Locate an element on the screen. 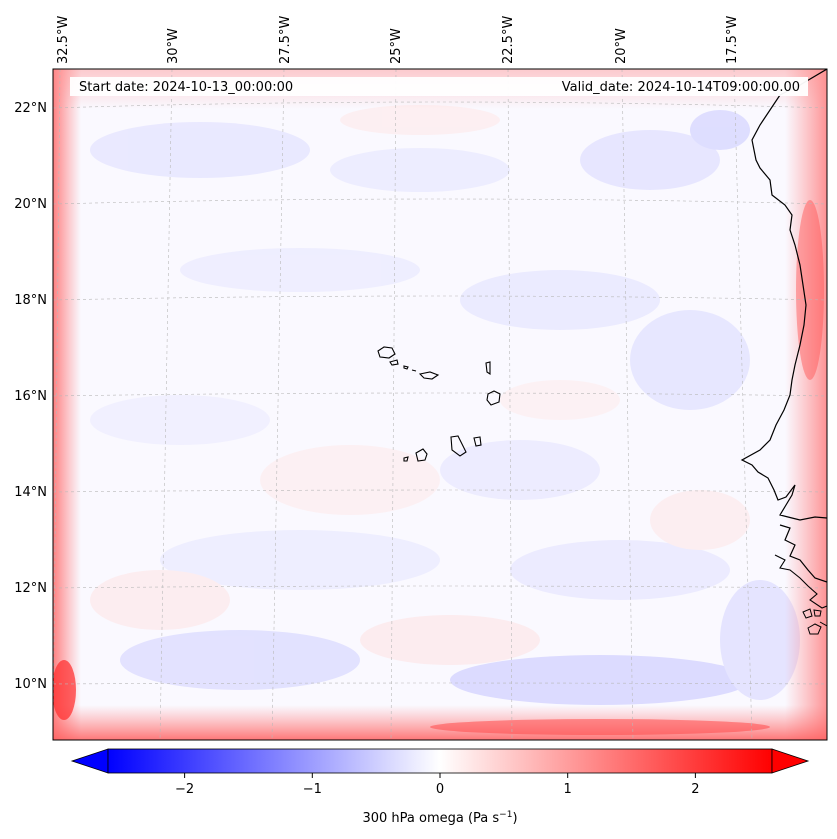  colorbar-min-extend is located at coordinates (89, 761).